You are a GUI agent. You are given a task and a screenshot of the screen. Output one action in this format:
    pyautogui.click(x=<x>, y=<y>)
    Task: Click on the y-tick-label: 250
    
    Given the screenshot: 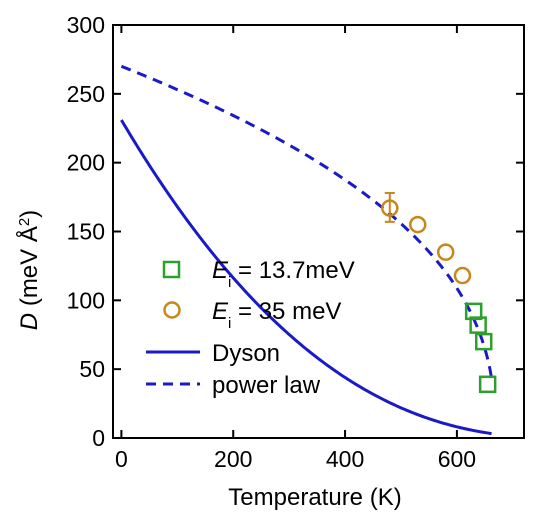 What is the action you would take?
    pyautogui.click(x=86, y=94)
    